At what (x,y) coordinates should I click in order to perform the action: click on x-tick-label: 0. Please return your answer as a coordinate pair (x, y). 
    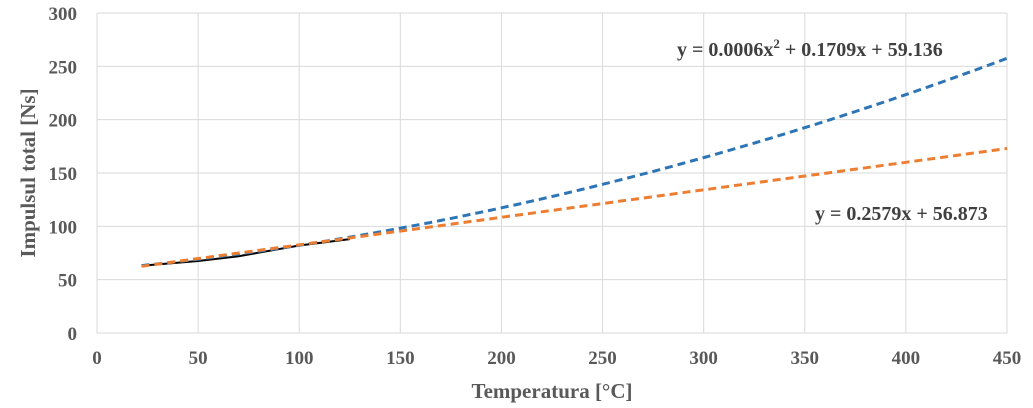
    Looking at the image, I should click on (97, 358).